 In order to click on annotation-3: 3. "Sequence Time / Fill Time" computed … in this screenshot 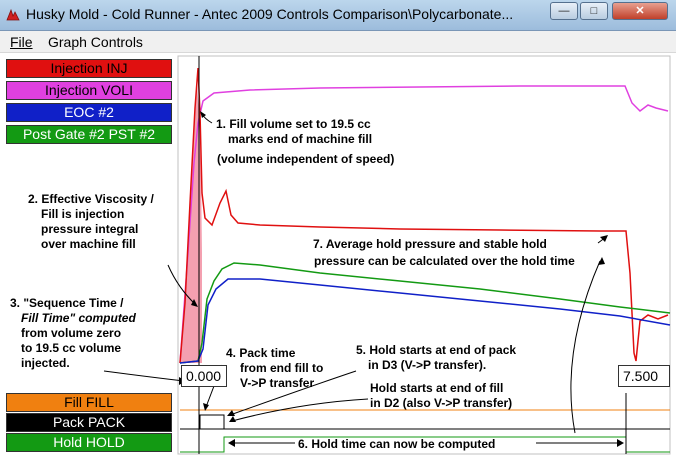, I will do `click(73, 333)`.